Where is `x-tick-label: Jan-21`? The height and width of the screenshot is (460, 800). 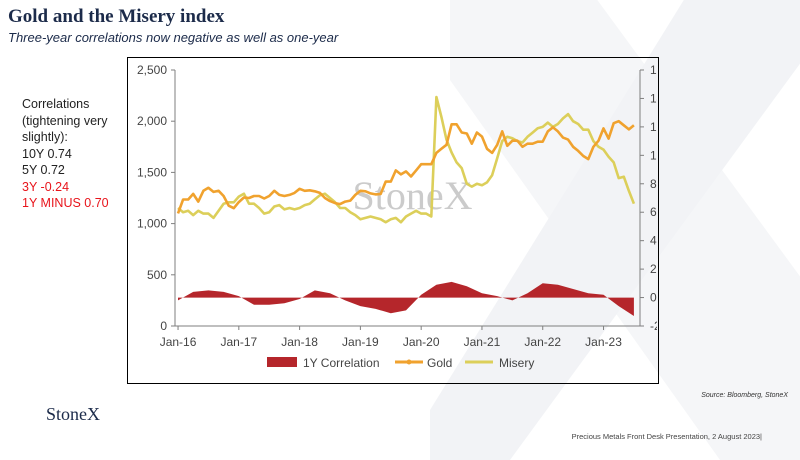
x-tick-label: Jan-21 is located at coordinates (482, 342).